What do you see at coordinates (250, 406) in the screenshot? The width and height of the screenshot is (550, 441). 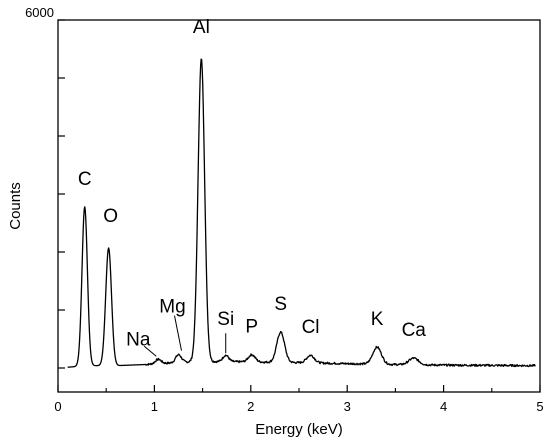 I see `x-tick-label-2: 2` at bounding box center [250, 406].